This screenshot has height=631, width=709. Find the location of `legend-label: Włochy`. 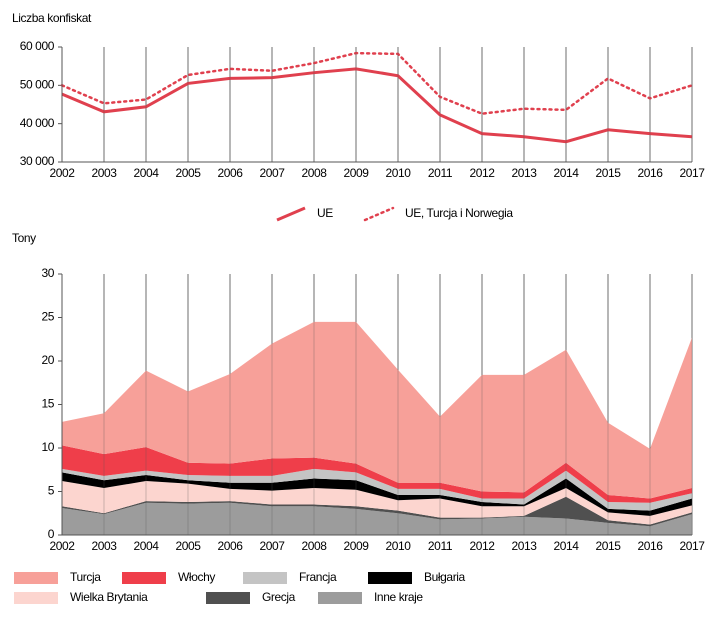

legend-label: Włochy is located at coordinates (196, 577).